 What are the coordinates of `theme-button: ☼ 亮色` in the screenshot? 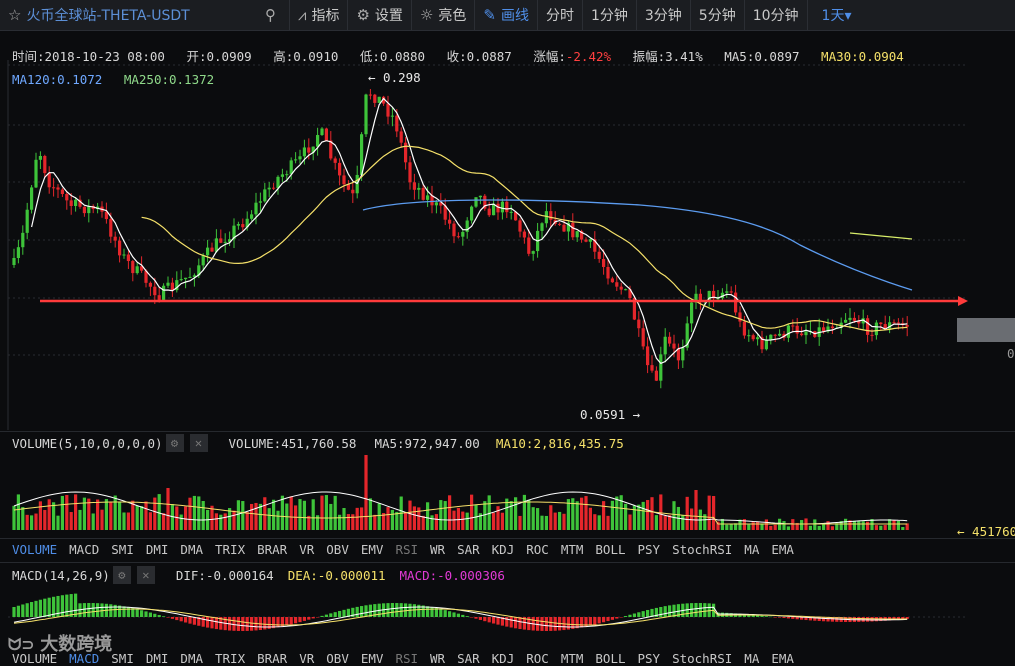 It's located at (444, 15).